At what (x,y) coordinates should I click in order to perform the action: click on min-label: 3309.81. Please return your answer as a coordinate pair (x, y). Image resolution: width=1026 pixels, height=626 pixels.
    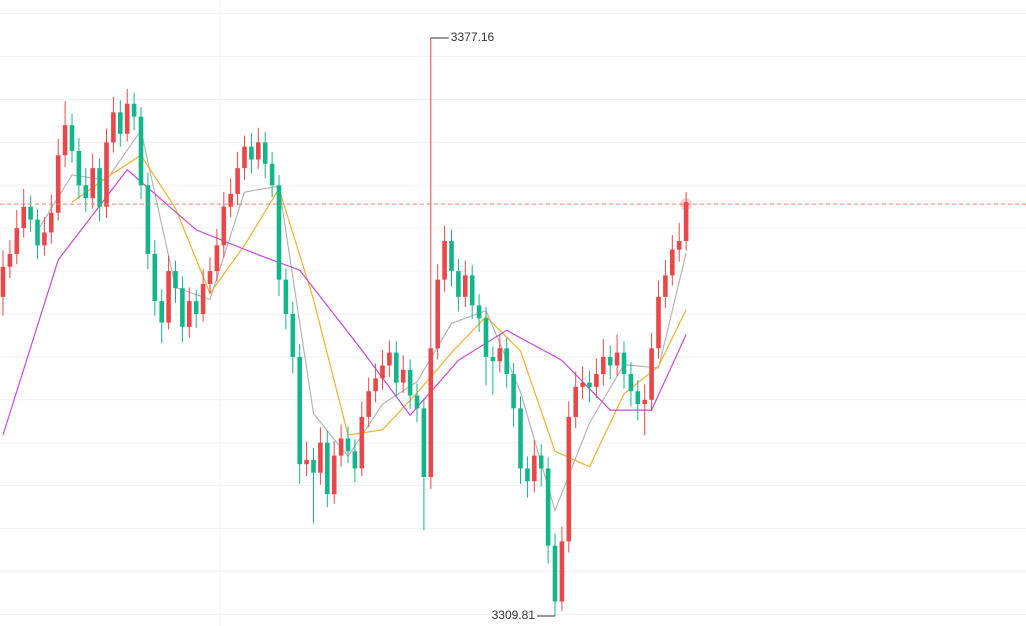
    Looking at the image, I should click on (514, 615).